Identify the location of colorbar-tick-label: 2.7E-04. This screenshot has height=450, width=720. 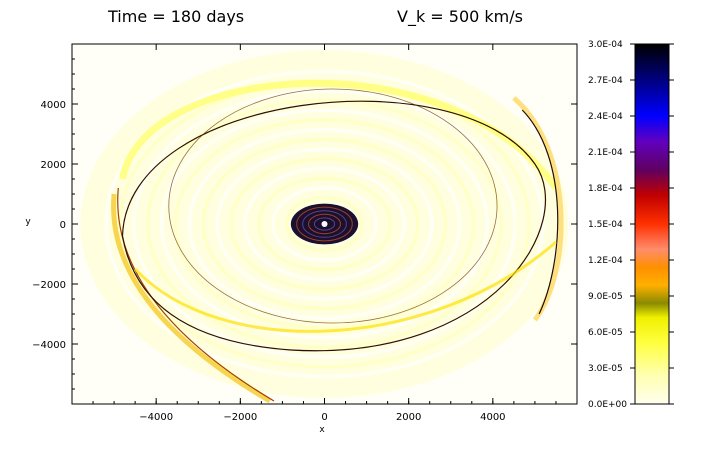
(605, 81).